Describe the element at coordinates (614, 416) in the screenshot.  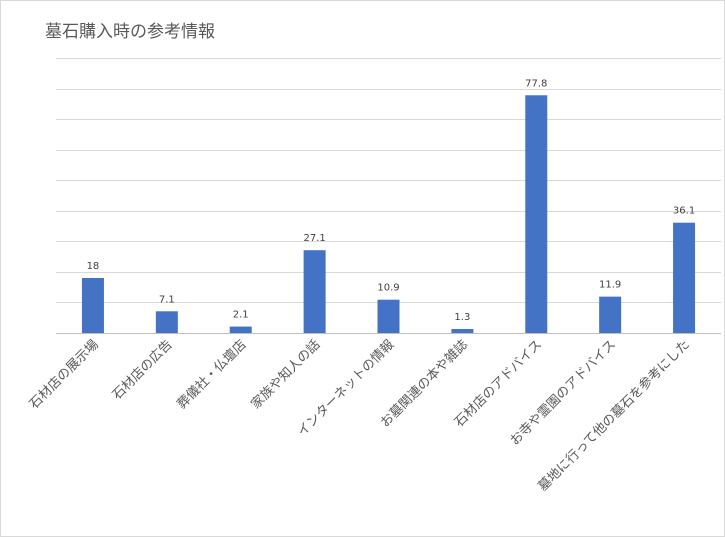
I see `category-label: 墓地に行って他の墓石を参考にした` at that location.